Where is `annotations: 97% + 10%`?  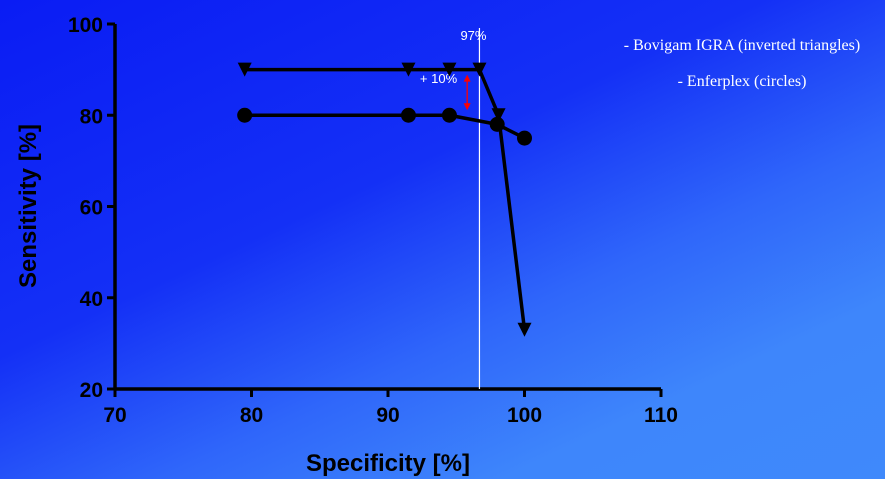
annotations: 97% + 10% is located at coordinates (453, 208).